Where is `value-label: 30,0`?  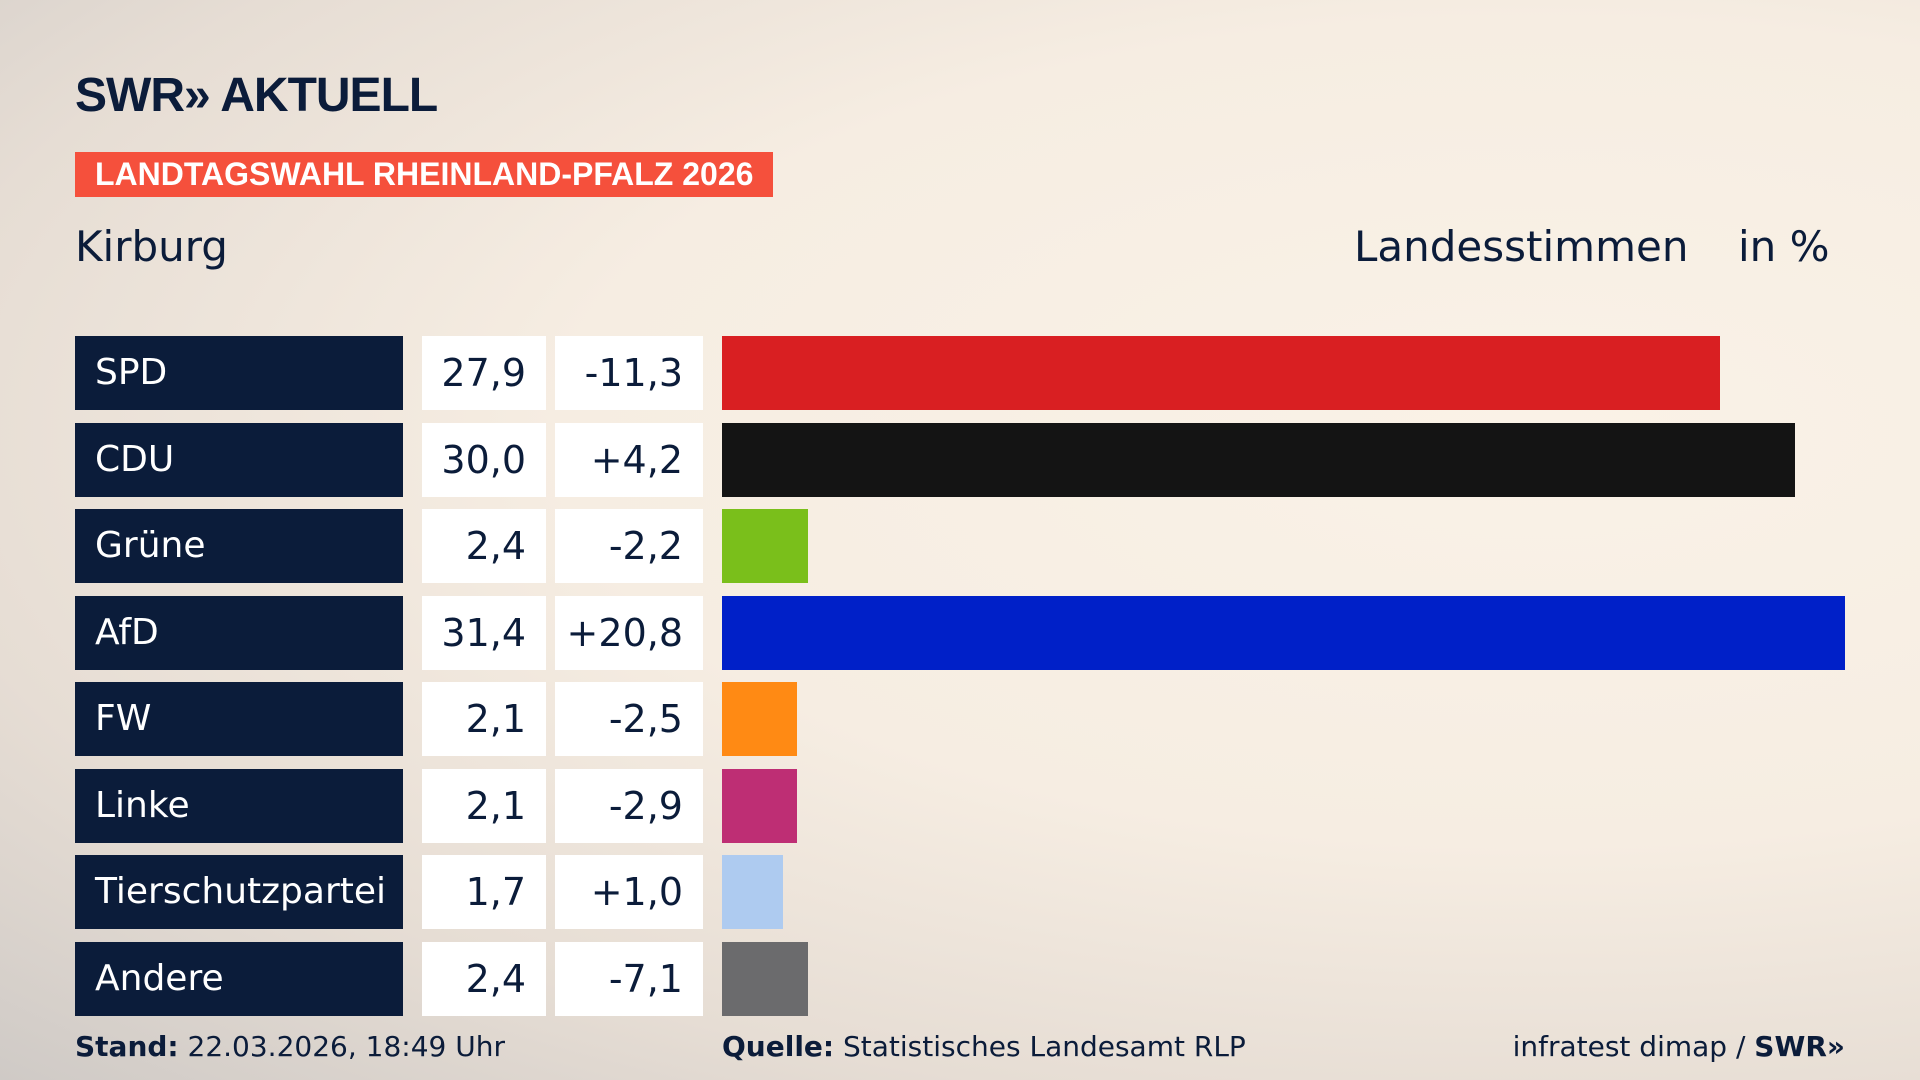 value-label: 30,0 is located at coordinates (484, 459).